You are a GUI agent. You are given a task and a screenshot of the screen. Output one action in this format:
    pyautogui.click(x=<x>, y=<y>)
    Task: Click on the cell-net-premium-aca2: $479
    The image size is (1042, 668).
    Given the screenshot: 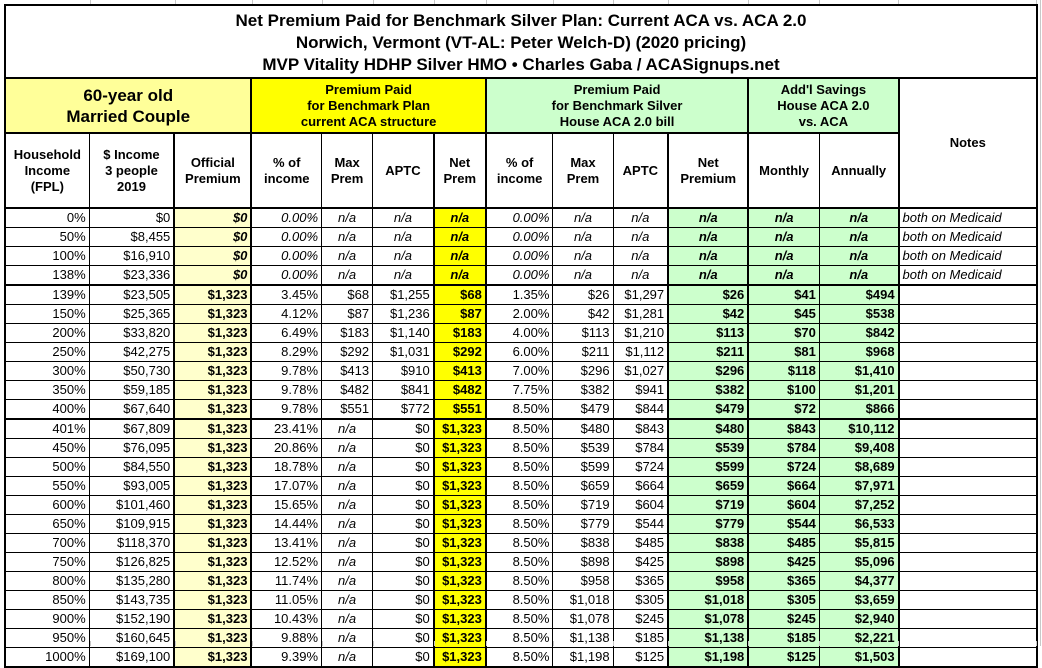 What is the action you would take?
    pyautogui.click(x=708, y=409)
    